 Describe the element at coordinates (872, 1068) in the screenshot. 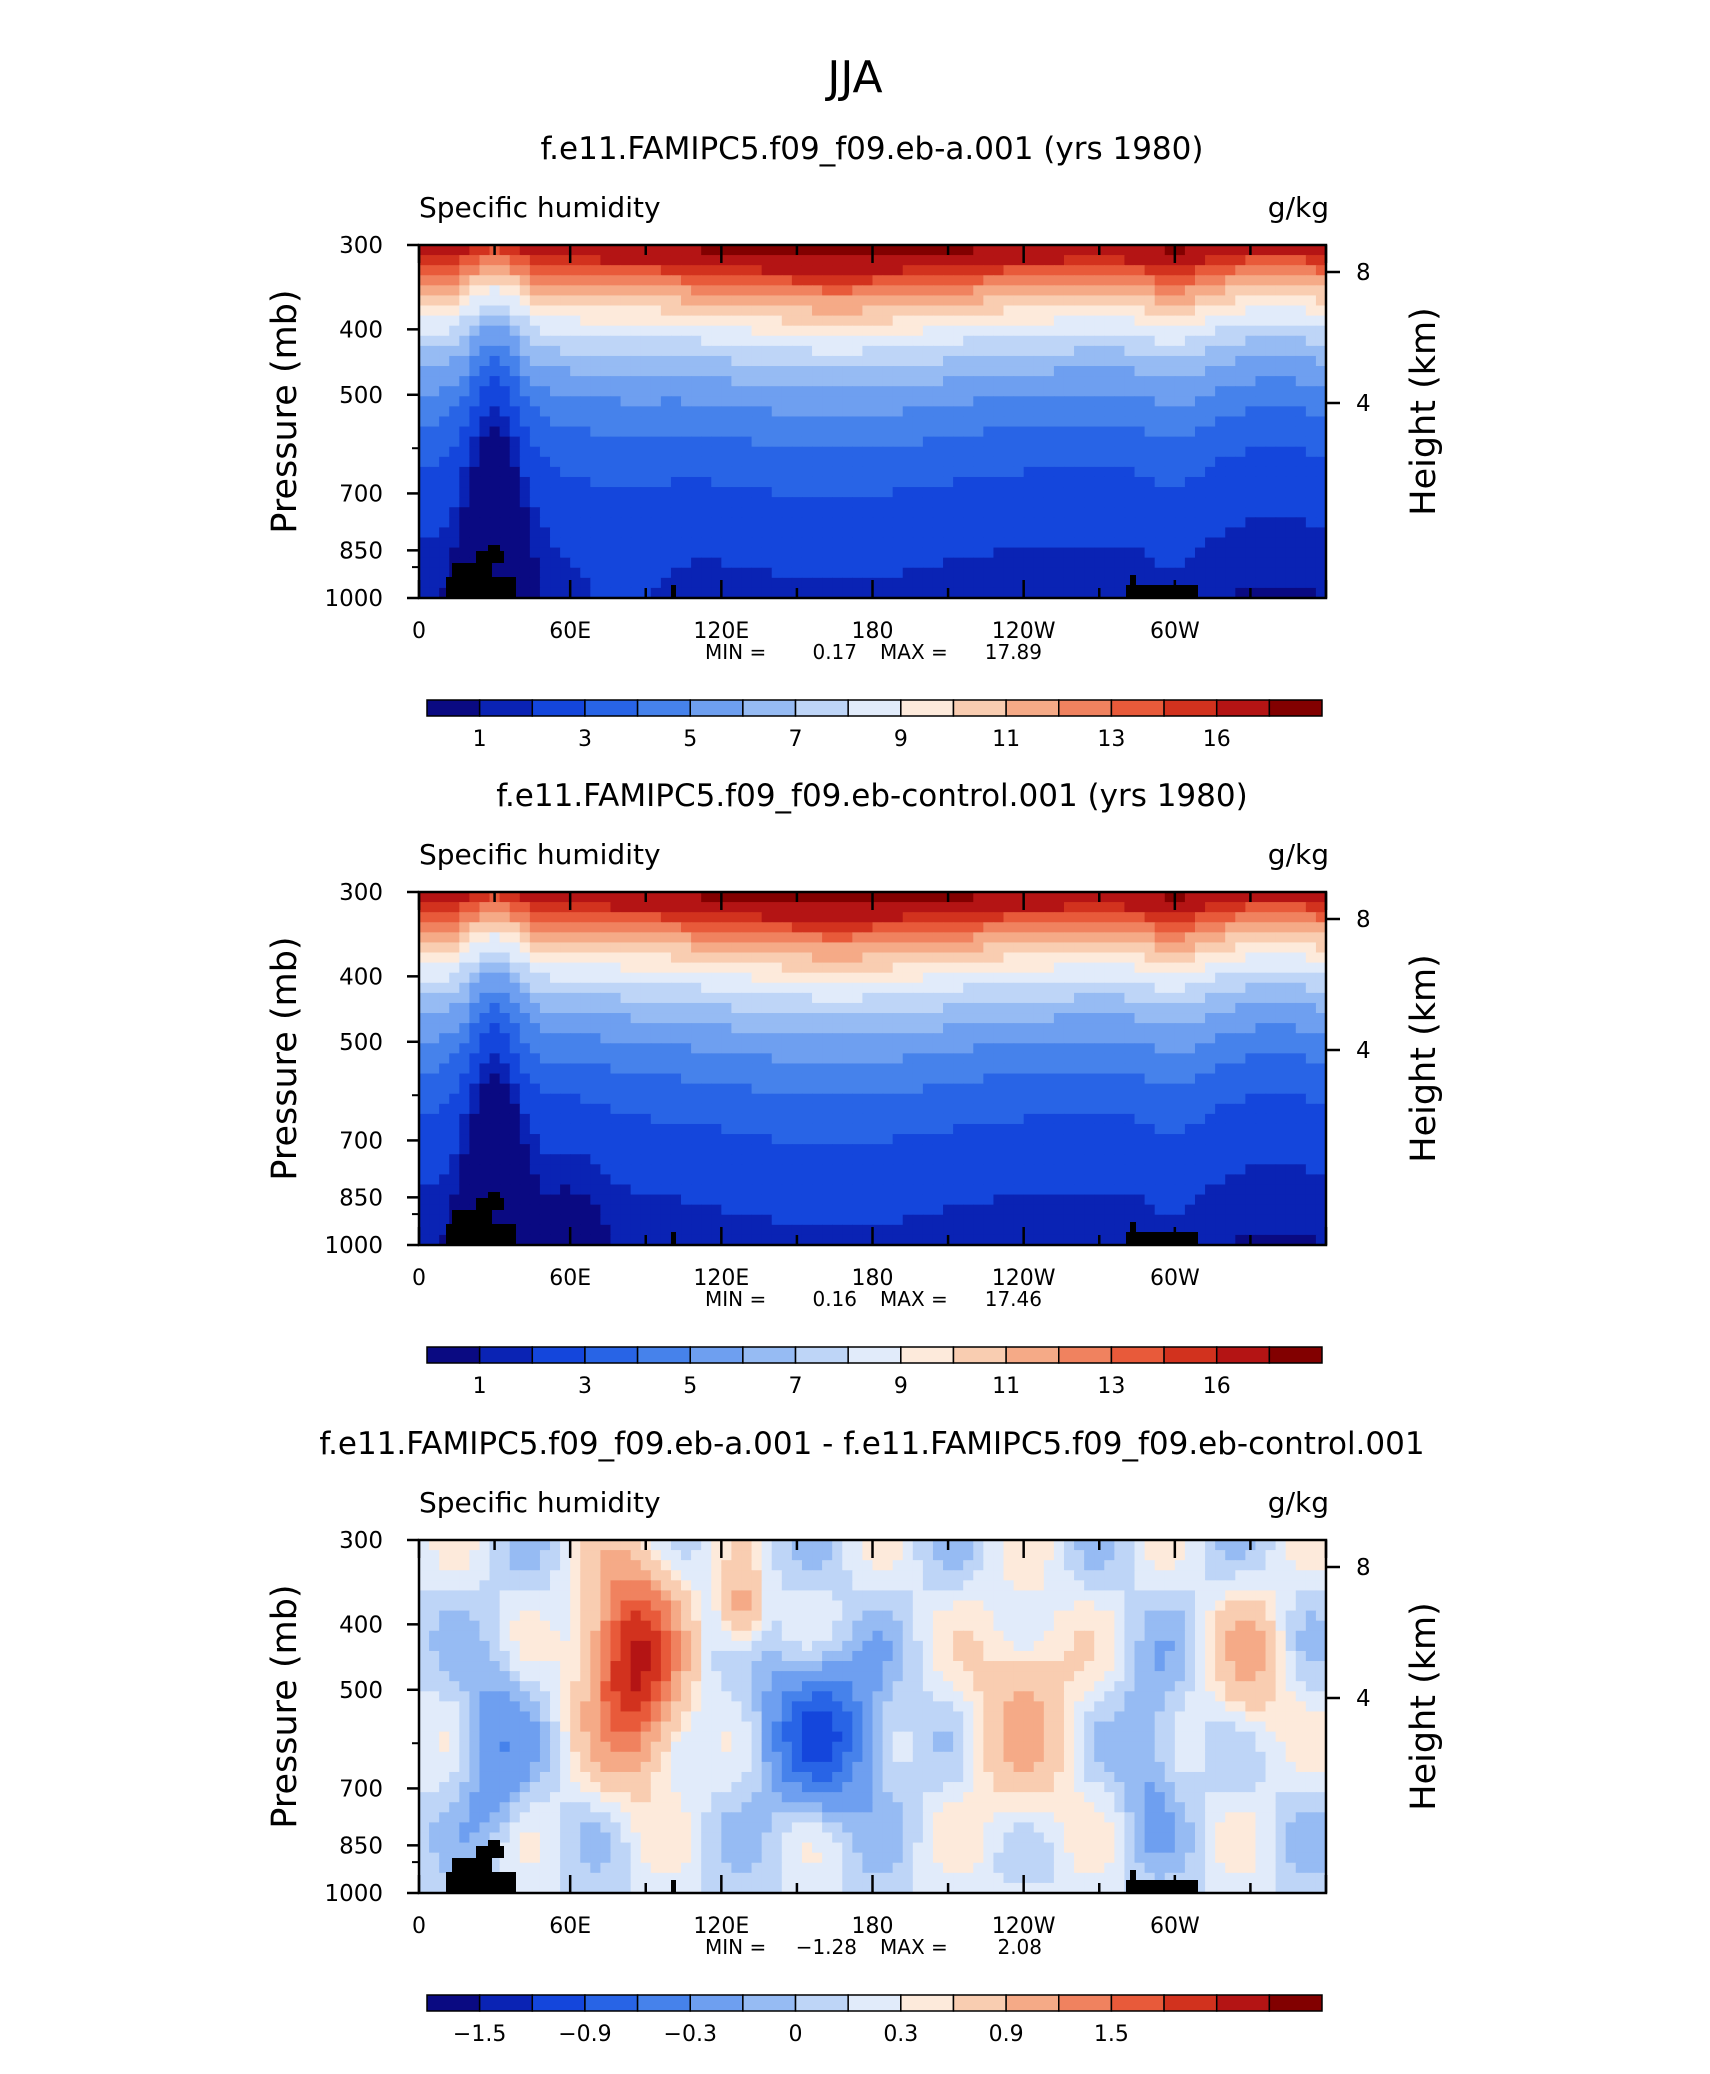

I see `heatmap-field` at that location.